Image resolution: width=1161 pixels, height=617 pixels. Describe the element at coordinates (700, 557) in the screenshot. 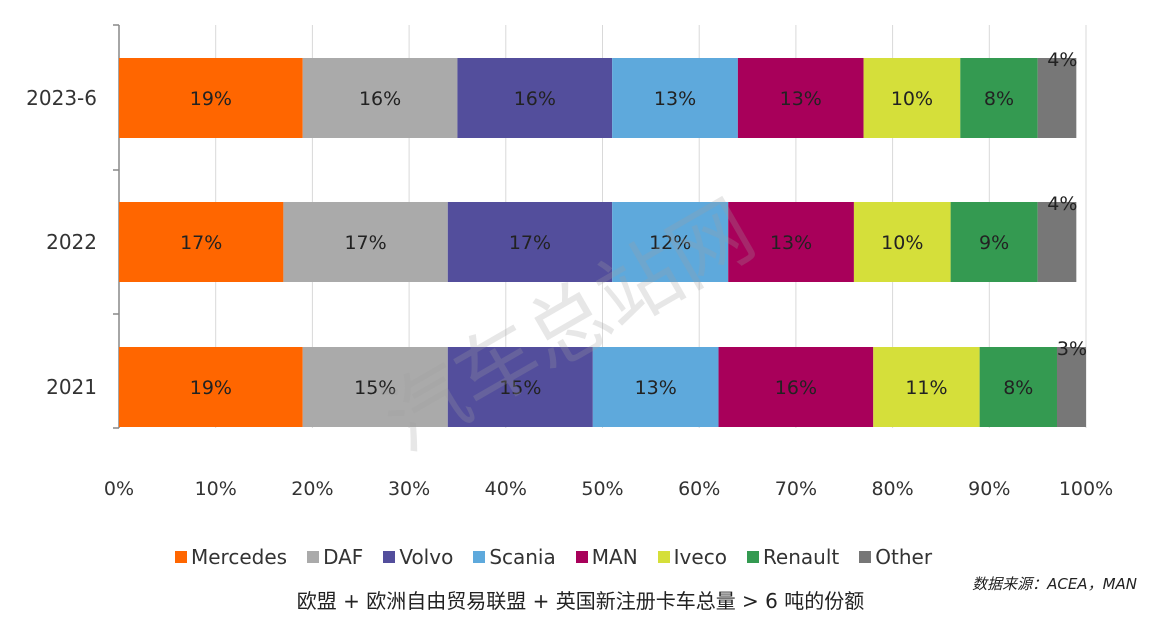

I see `legend-label: Iveco` at that location.